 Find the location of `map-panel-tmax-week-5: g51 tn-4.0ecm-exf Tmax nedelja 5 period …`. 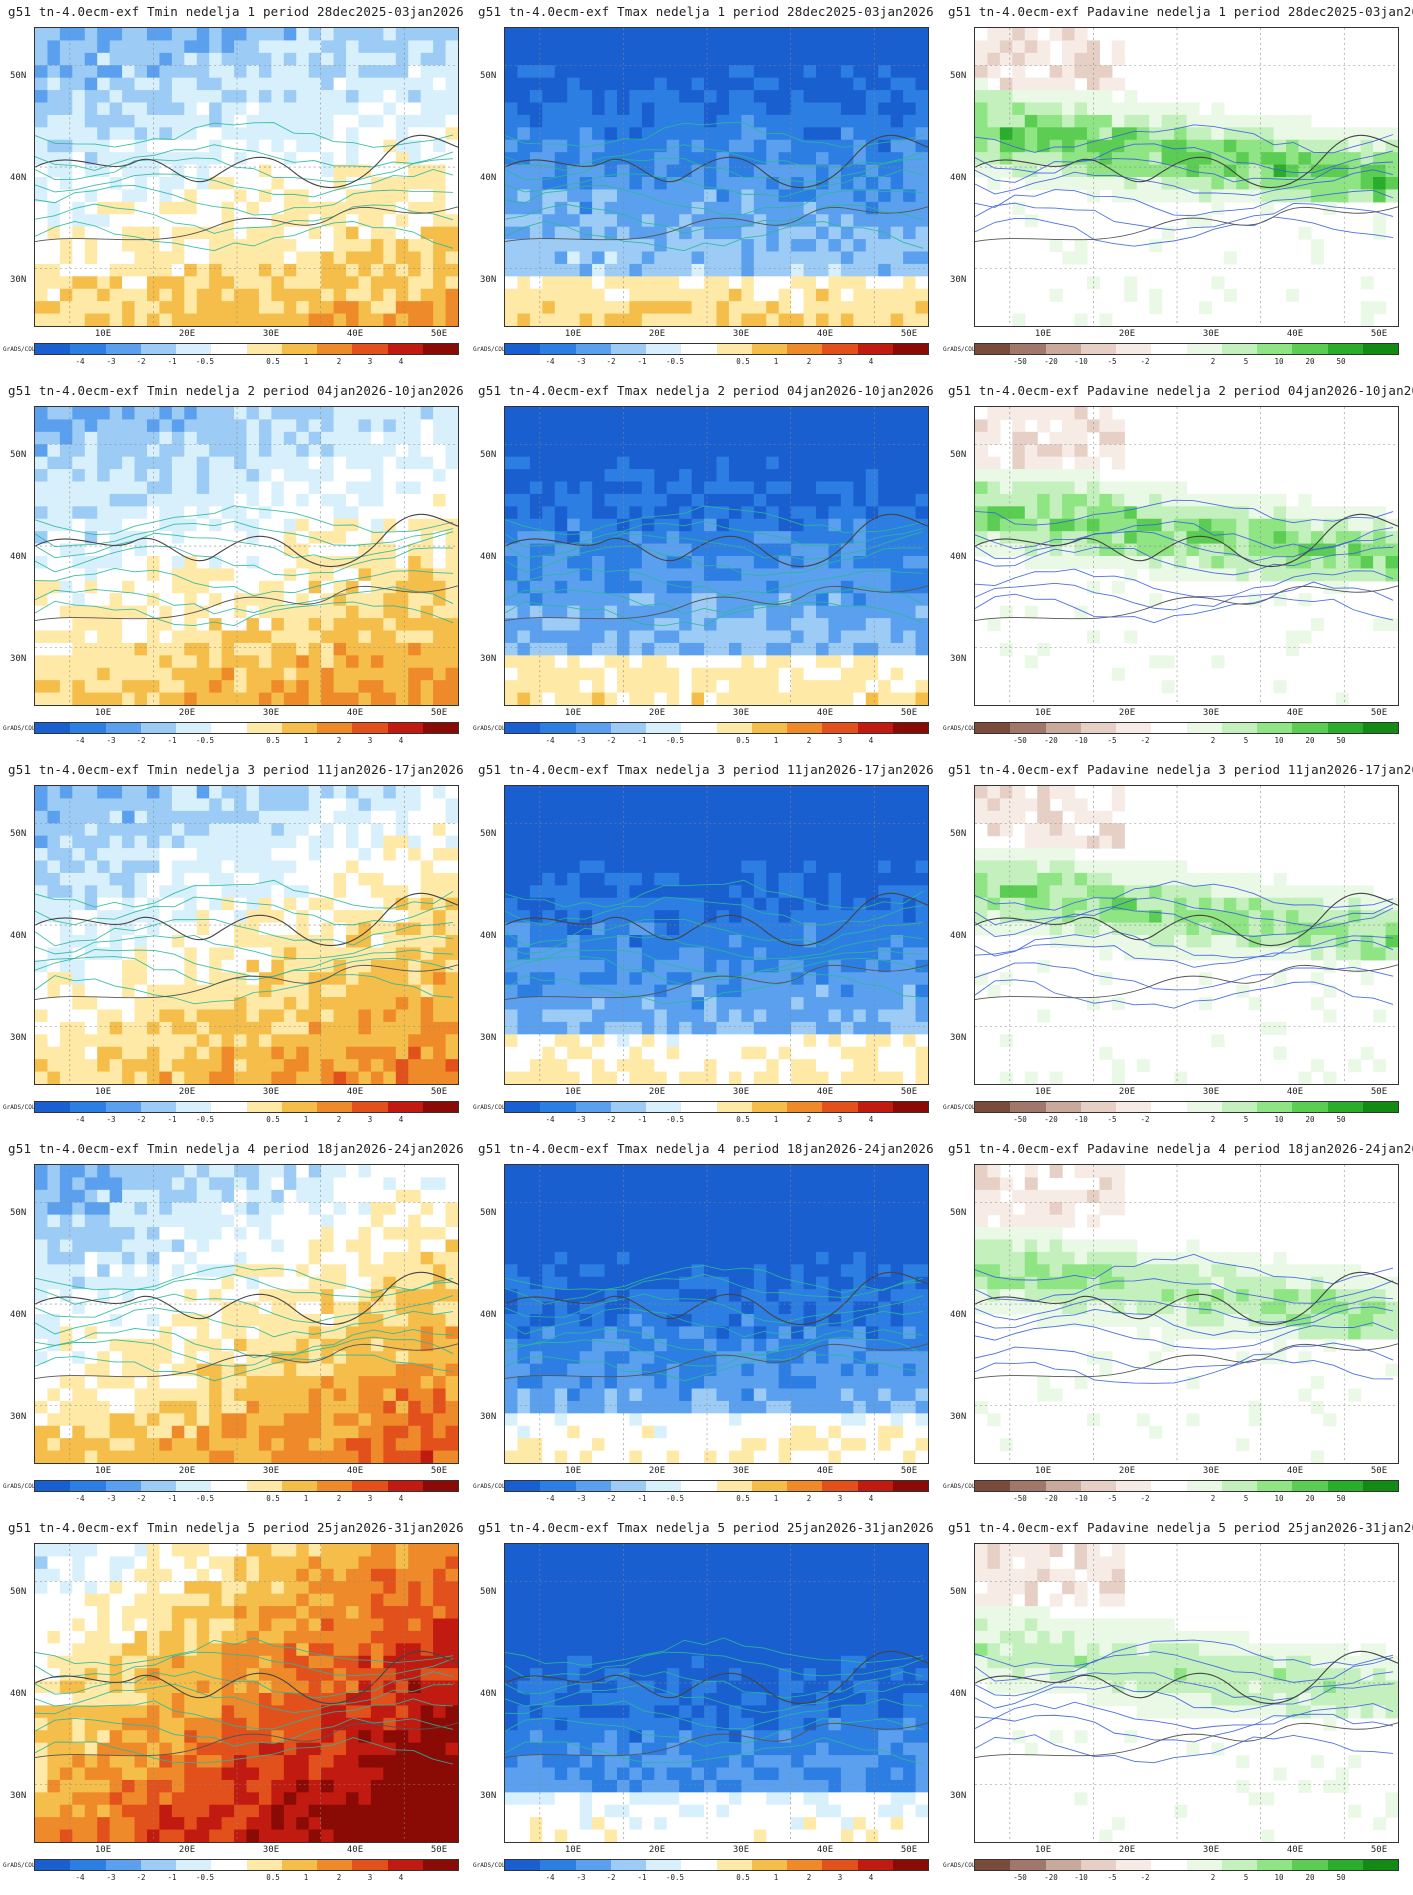

map-panel-tmax-week-5: g51 tn-4.0ecm-exf Tmax nedelja 5 period … is located at coordinates (705, 1705).